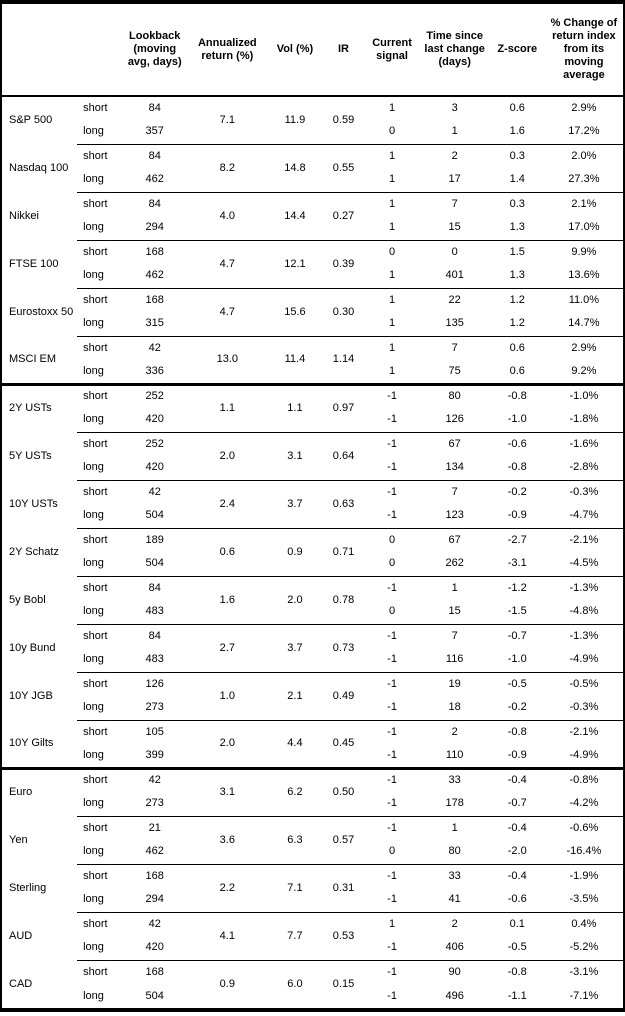 This screenshot has width=625, height=1016. What do you see at coordinates (155, 612) in the screenshot?
I see `lookback-cell: 483` at bounding box center [155, 612].